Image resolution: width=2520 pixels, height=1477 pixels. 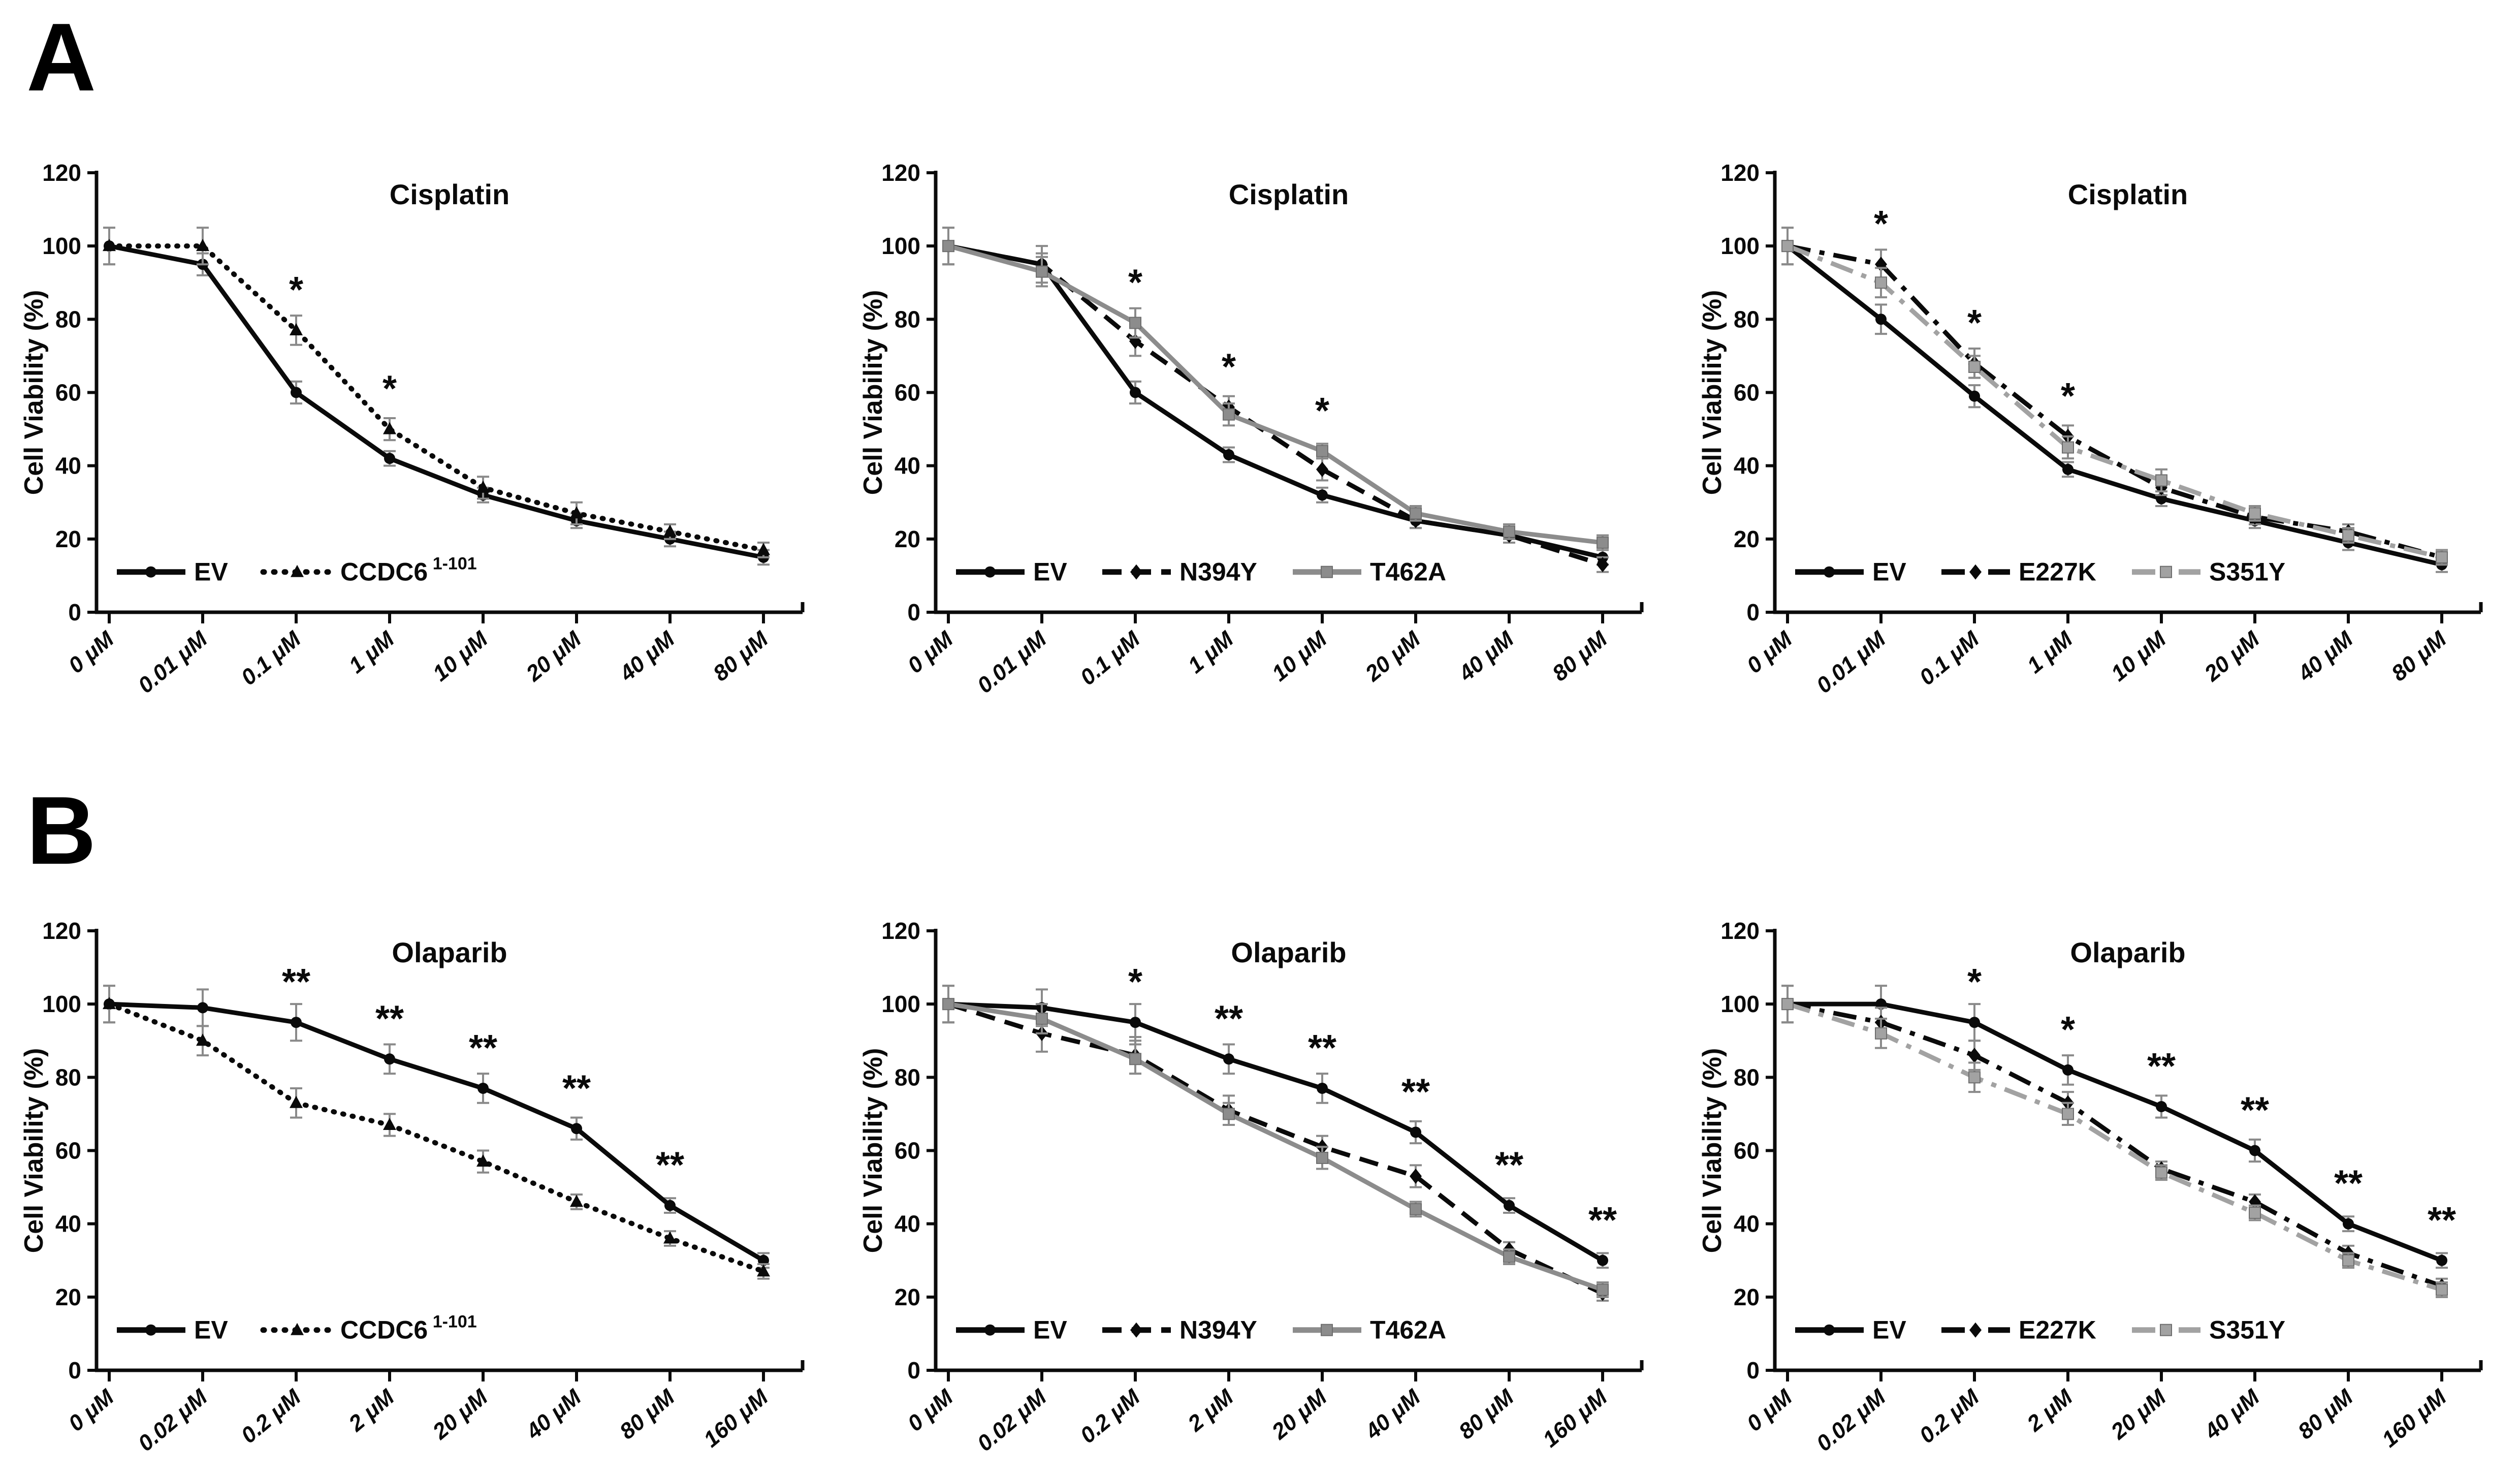 I want to click on legend-item-CCDC6: CCDC6 1-101, so click(x=368, y=1328).